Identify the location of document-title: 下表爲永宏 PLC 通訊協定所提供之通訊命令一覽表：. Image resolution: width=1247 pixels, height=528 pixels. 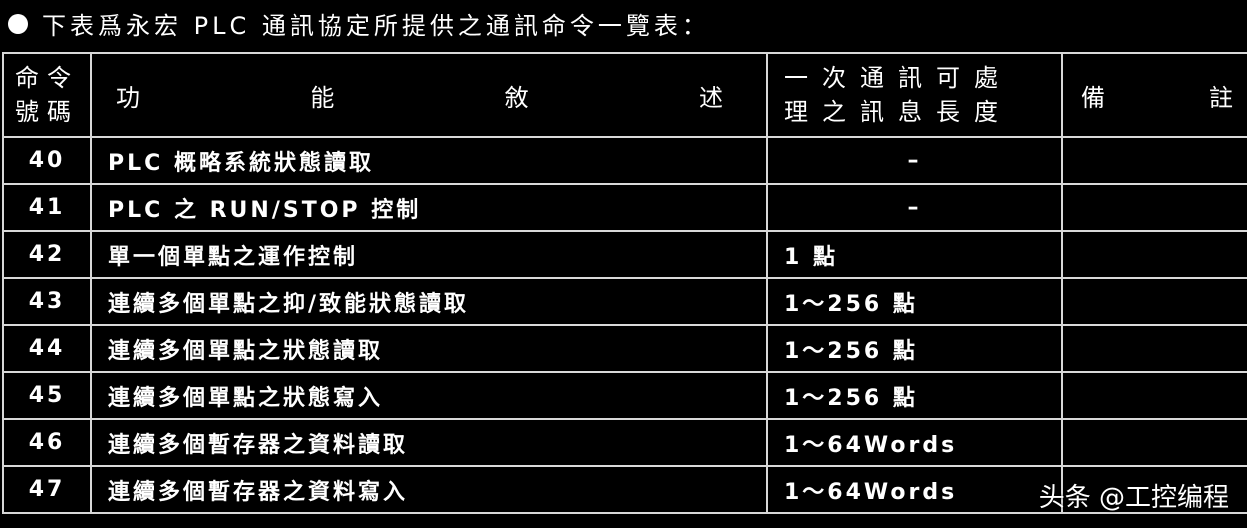
(359, 23).